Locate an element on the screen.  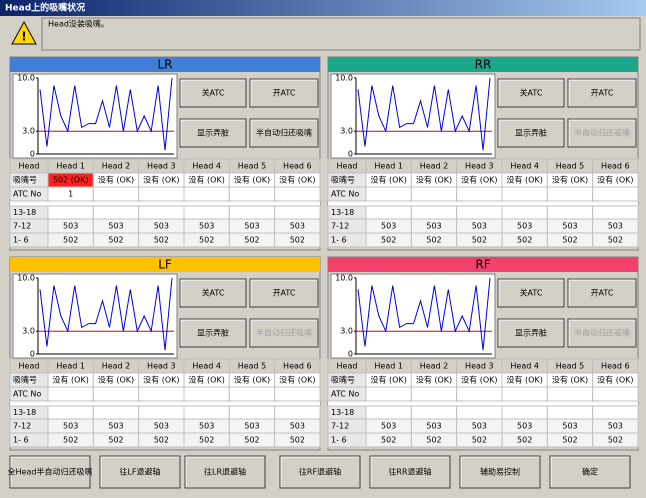
table-cell-text: 吸嘴号 is located at coordinates (25, 380).